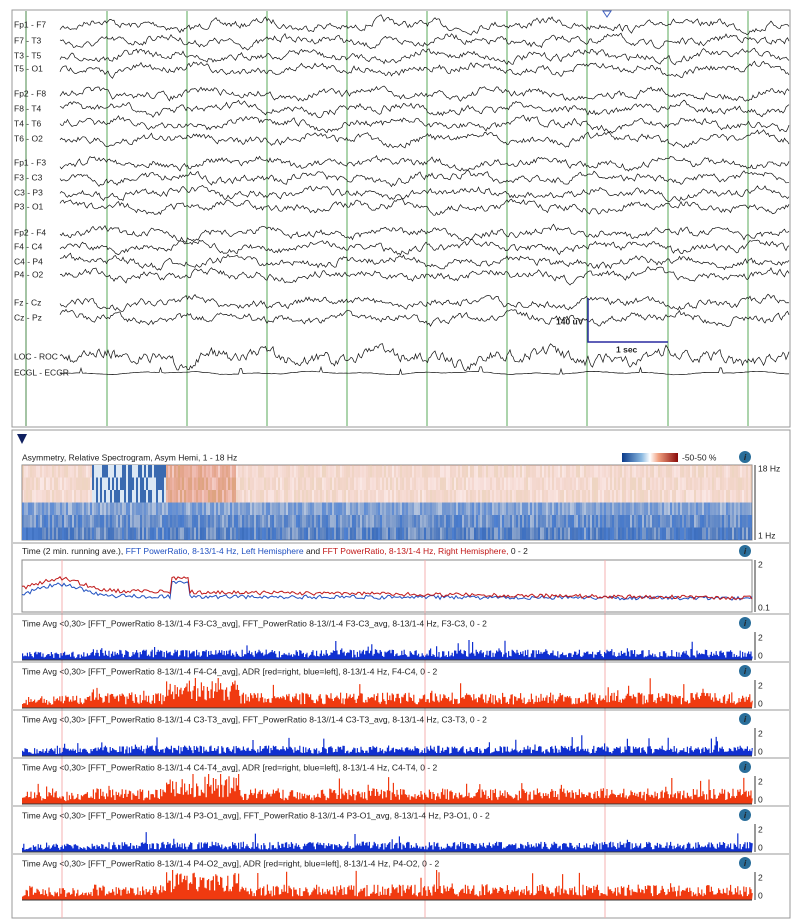 The image size is (800, 922). What do you see at coordinates (760, 637) in the screenshot?
I see `axis-label: 2` at bounding box center [760, 637].